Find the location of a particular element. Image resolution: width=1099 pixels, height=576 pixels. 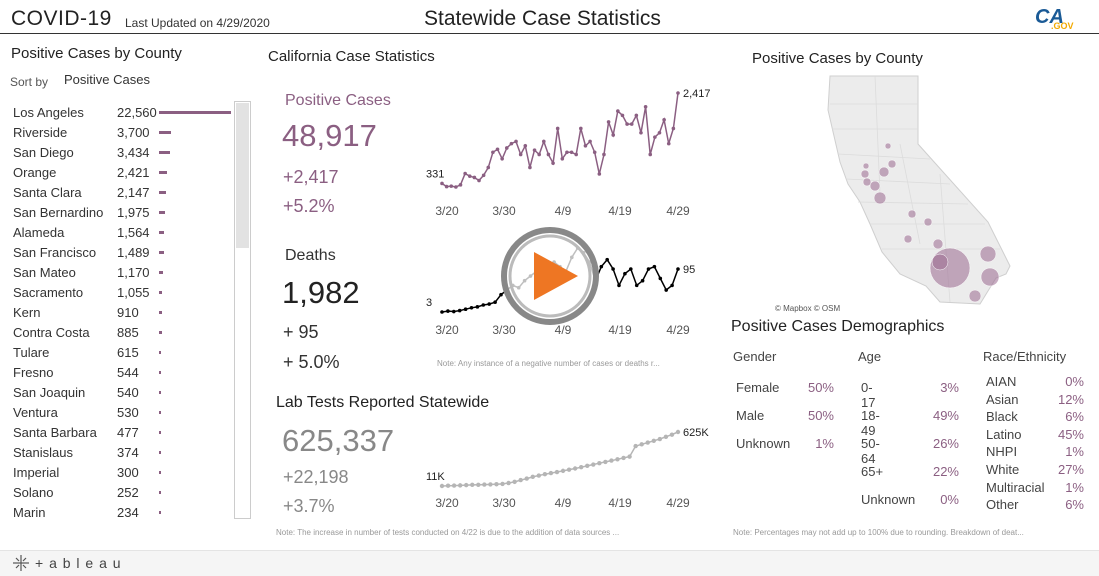

county-row: Solano 252 is located at coordinates (87, 492).